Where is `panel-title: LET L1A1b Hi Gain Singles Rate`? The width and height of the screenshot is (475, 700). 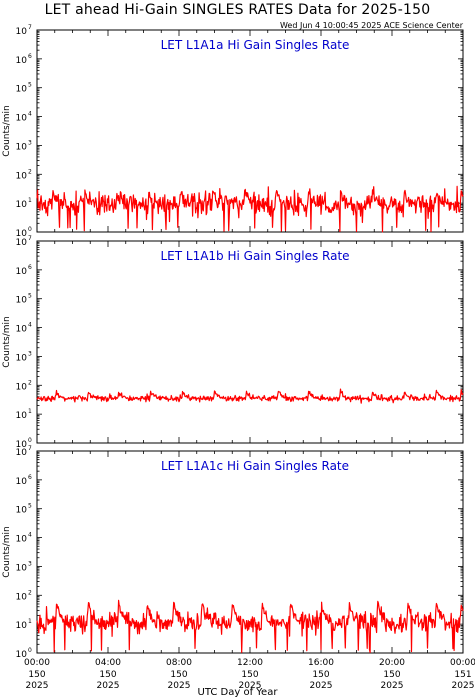
panel-title: LET L1A1b Hi Gain Singles Rate is located at coordinates (254, 256).